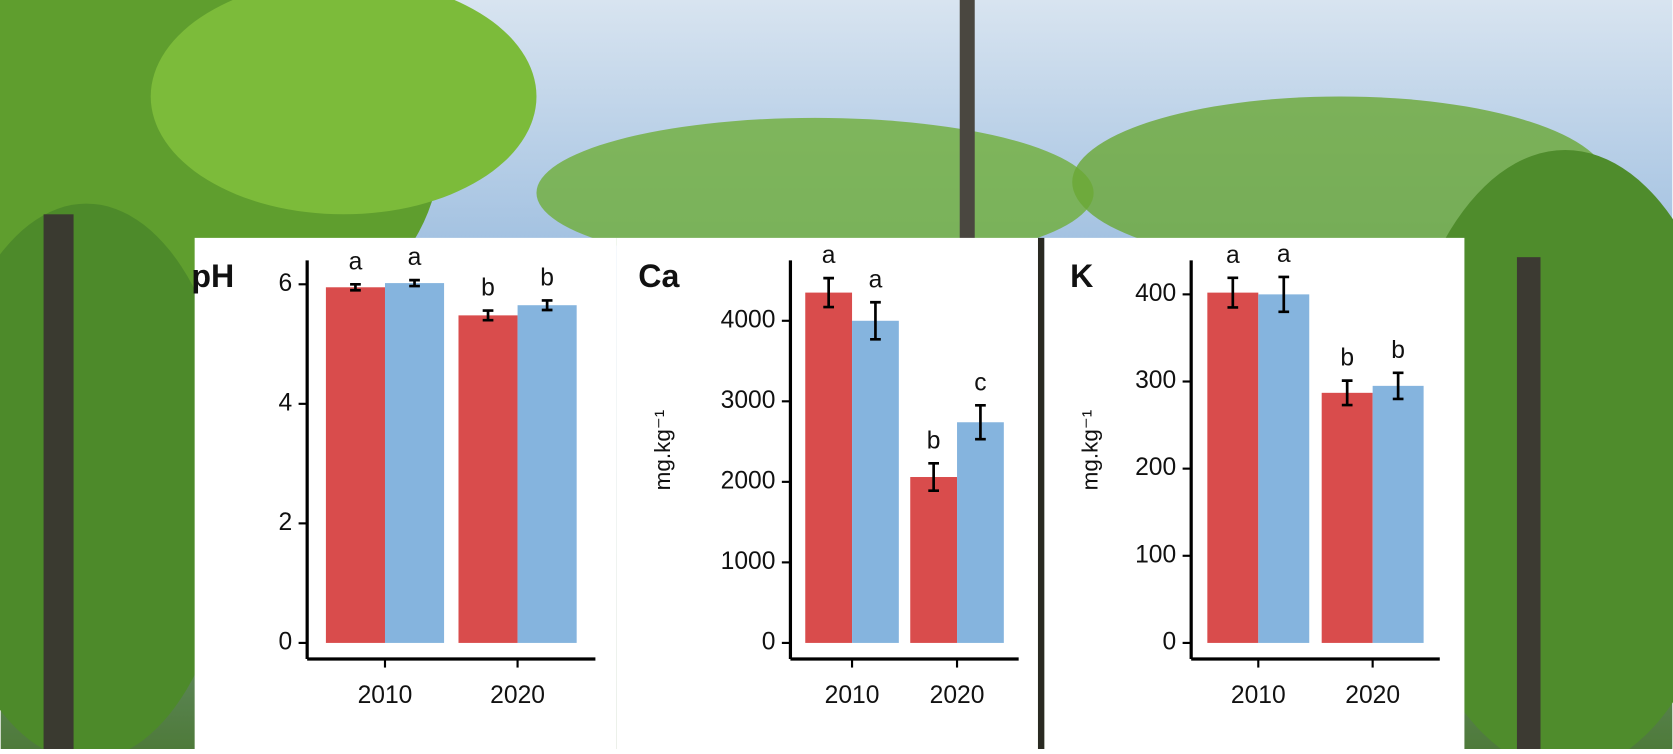 Image resolution: width=1673 pixels, height=754 pixels. Describe the element at coordinates (748, 480) in the screenshot. I see `y-tick-label: 2000` at that location.